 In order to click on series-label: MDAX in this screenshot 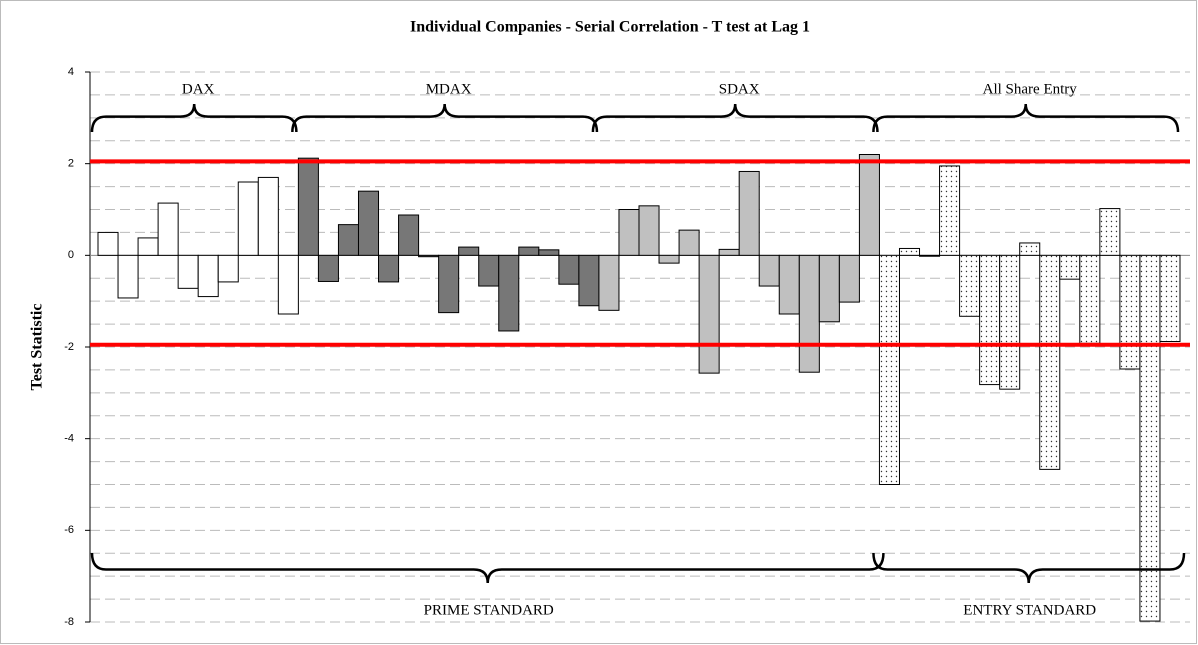, I will do `click(449, 89)`.